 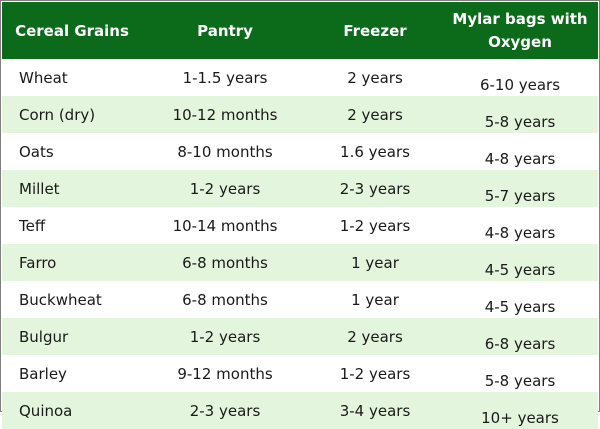 I want to click on header-freezer: Freezer, so click(x=375, y=30).